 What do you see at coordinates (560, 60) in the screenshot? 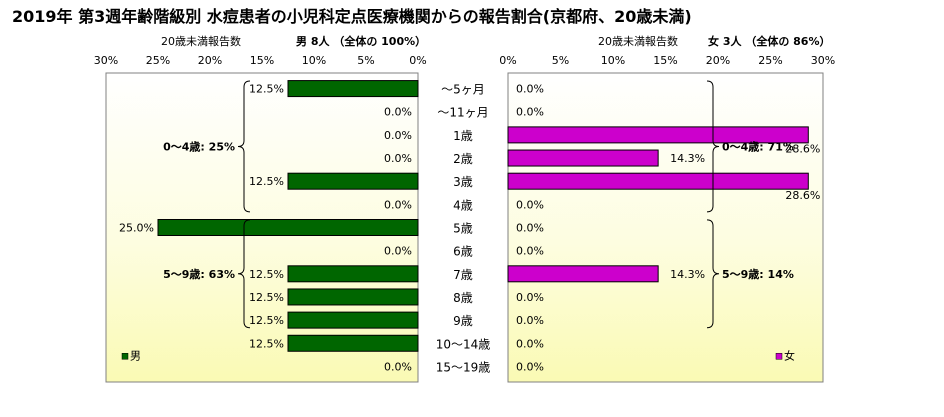
I see `female-tick-label: 5%` at bounding box center [560, 60].